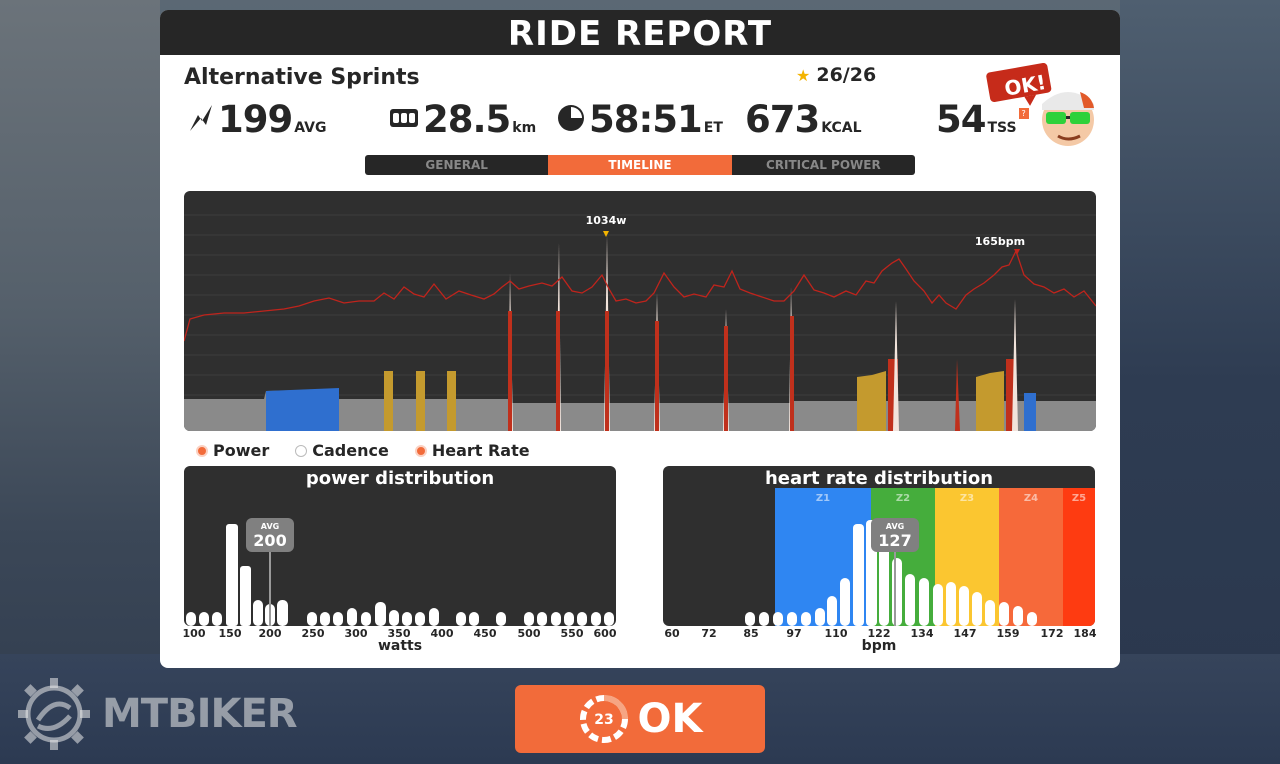  I want to click on ok-button: 23 OK, so click(640, 719).